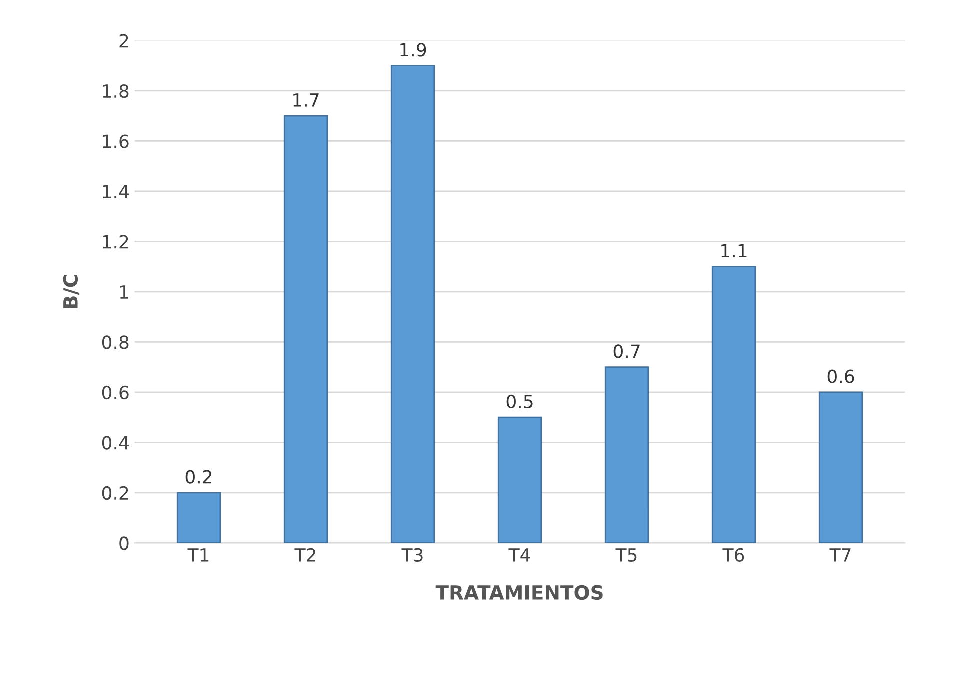  What do you see at coordinates (840, 555) in the screenshot?
I see `x-tick-label: T7` at bounding box center [840, 555].